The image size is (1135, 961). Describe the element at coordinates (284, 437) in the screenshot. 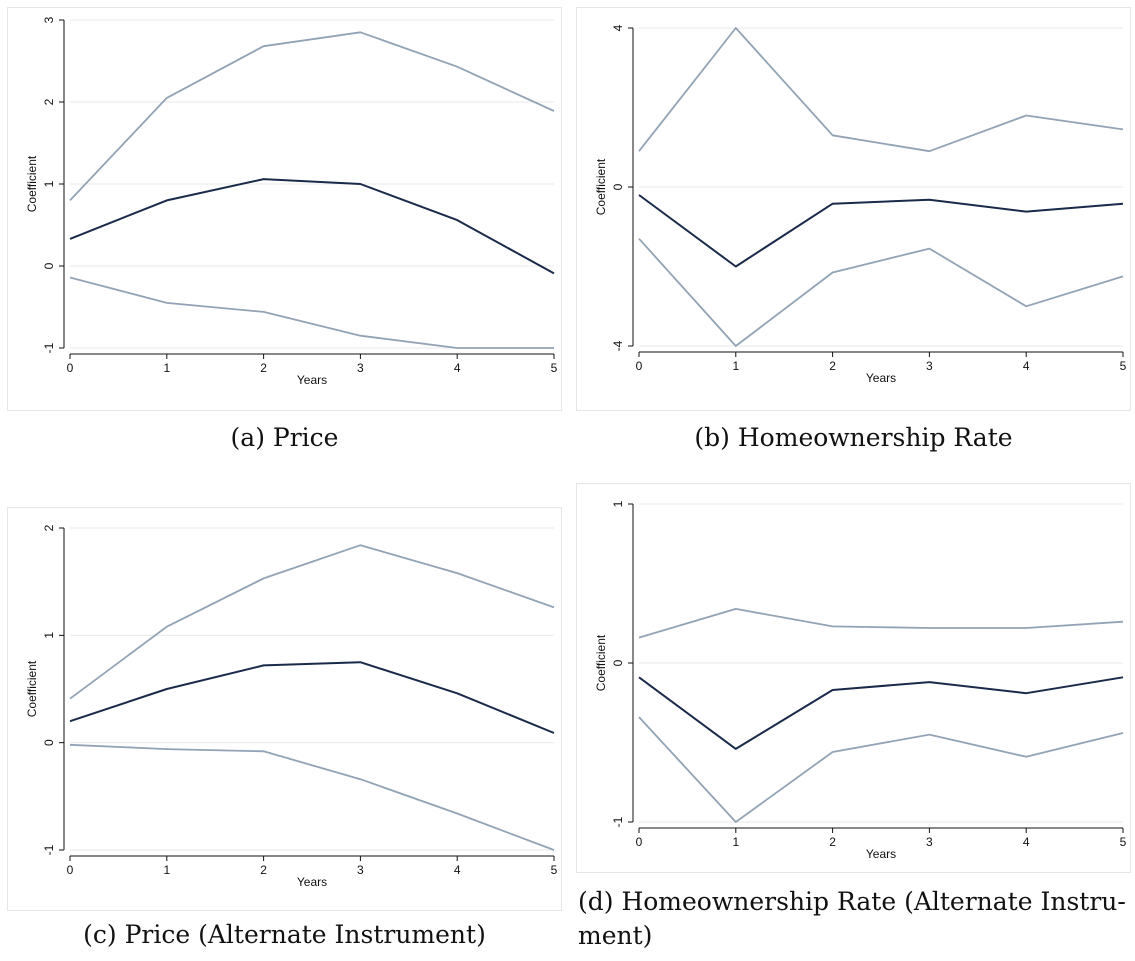

I see `caption-price: (a) Price` at that location.